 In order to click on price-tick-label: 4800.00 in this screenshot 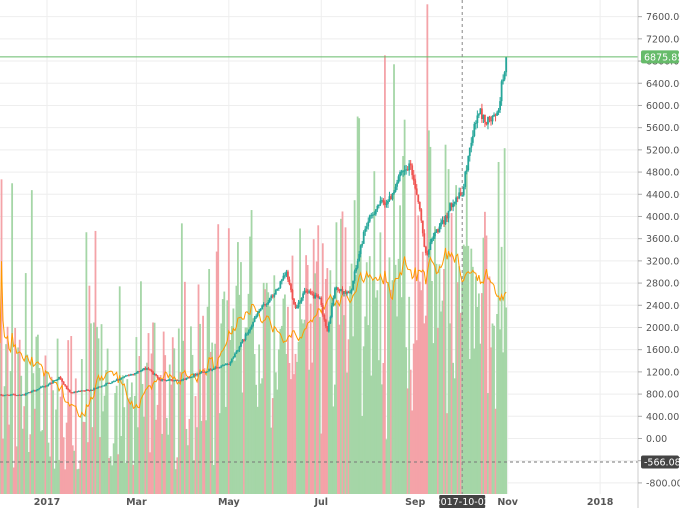, I will do `click(663, 173)`.